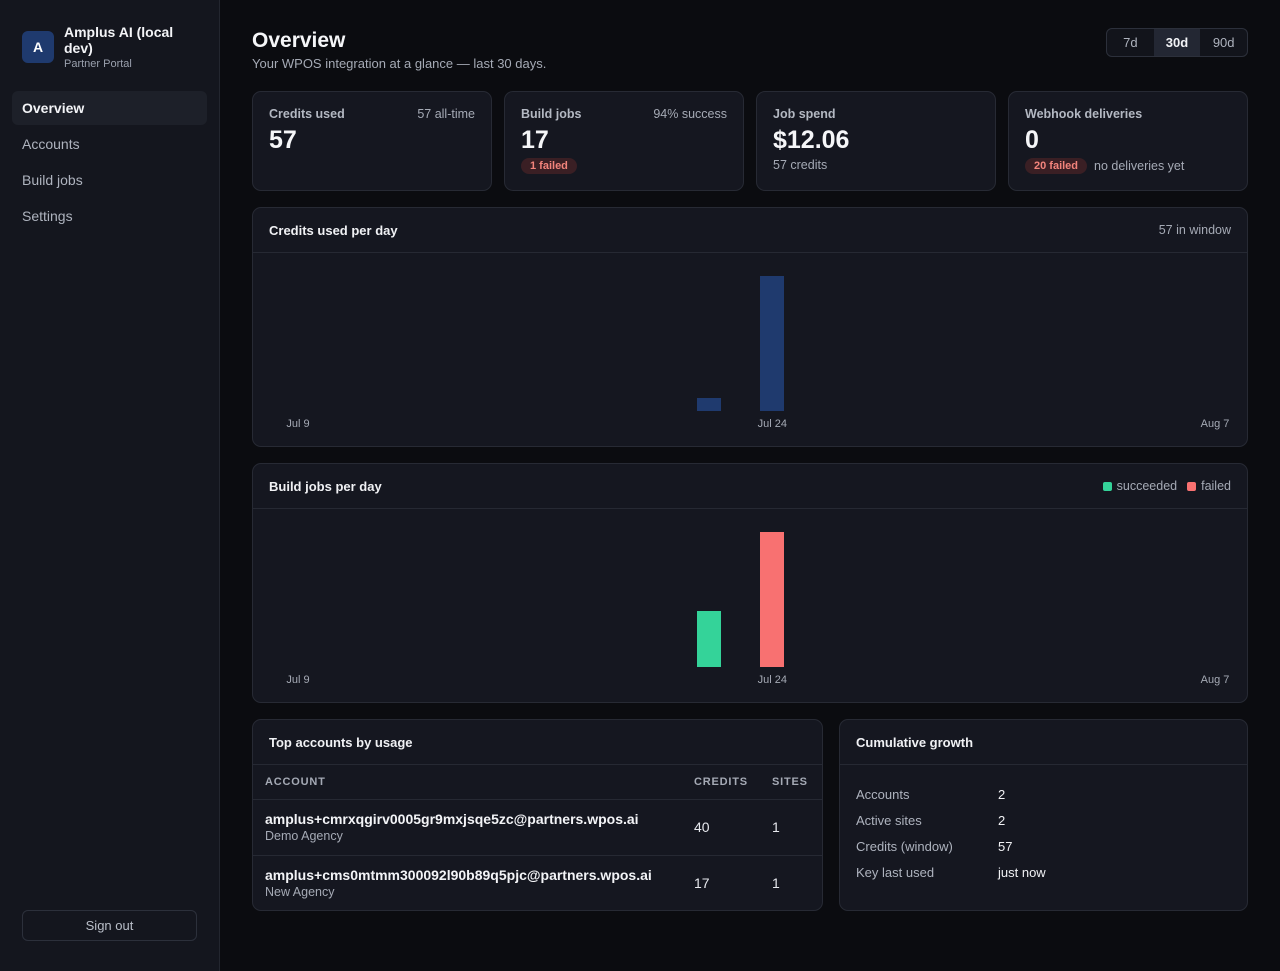 The width and height of the screenshot is (1280, 971). Describe the element at coordinates (535, 140) in the screenshot. I see `stat-value: 17` at that location.